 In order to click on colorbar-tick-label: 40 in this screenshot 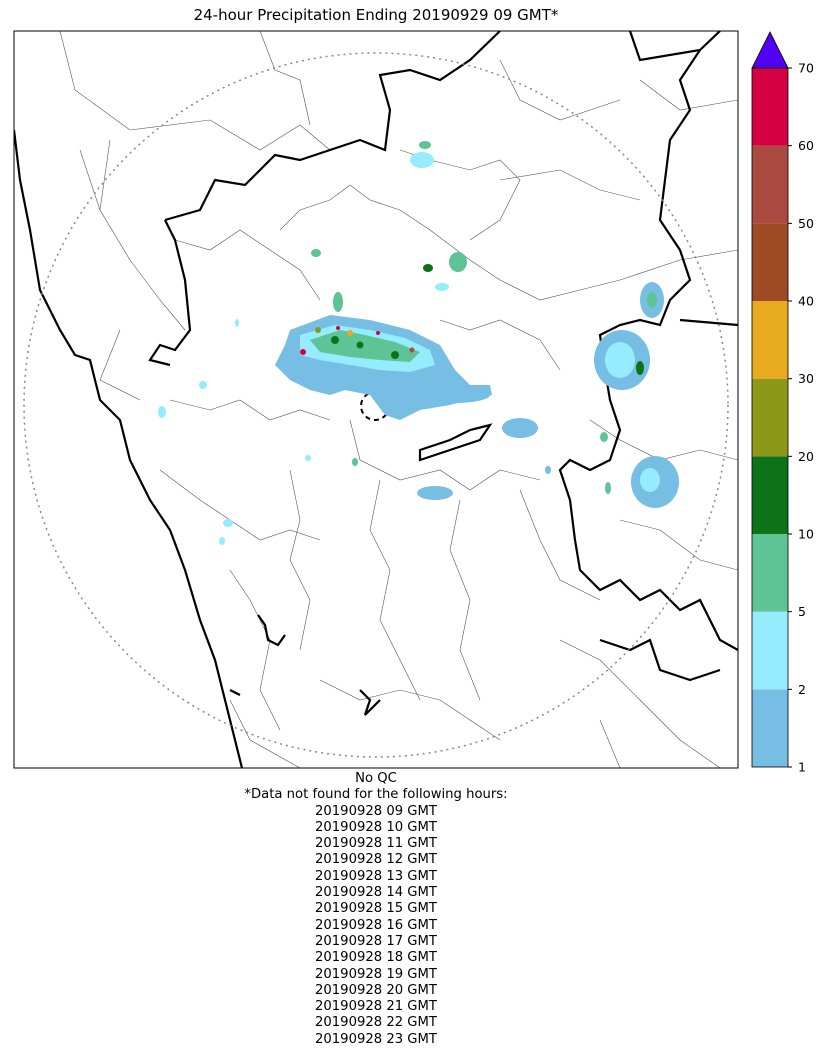, I will do `click(806, 301)`.